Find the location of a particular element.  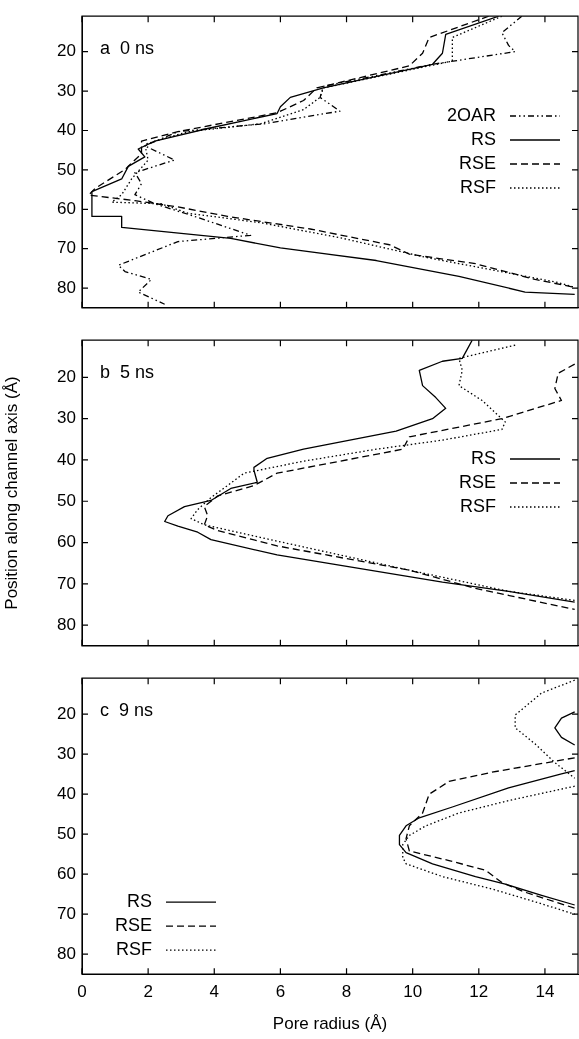

x-tick-label: 0 is located at coordinates (82, 992).